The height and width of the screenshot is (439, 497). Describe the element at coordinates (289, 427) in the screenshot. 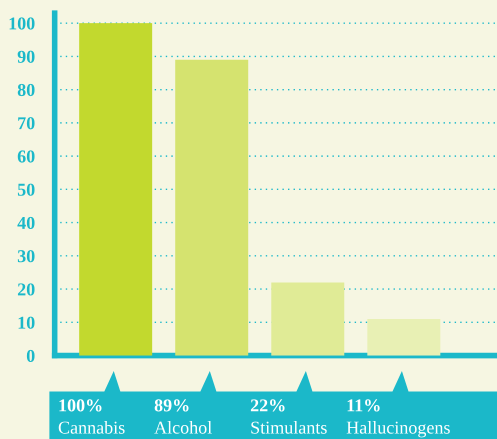

I see `x-tick-label: Stimulants` at that location.